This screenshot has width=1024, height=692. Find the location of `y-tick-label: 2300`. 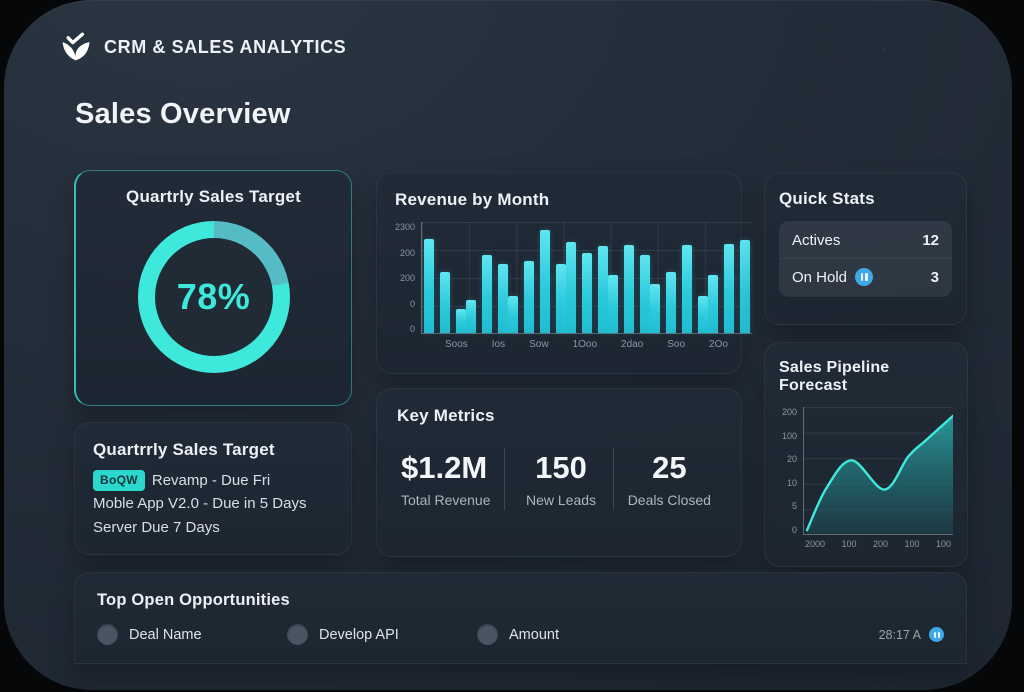

y-tick-label: 2300 is located at coordinates (405, 227).